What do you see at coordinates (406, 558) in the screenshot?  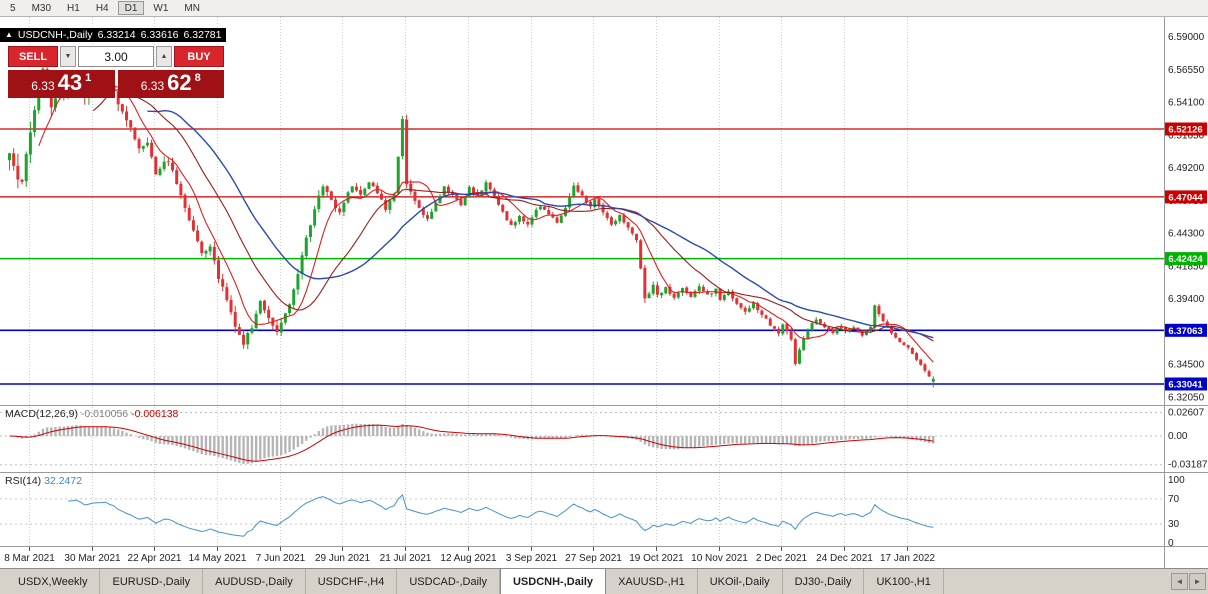 I see `date-axis-label: 21 Jul 2021` at bounding box center [406, 558].